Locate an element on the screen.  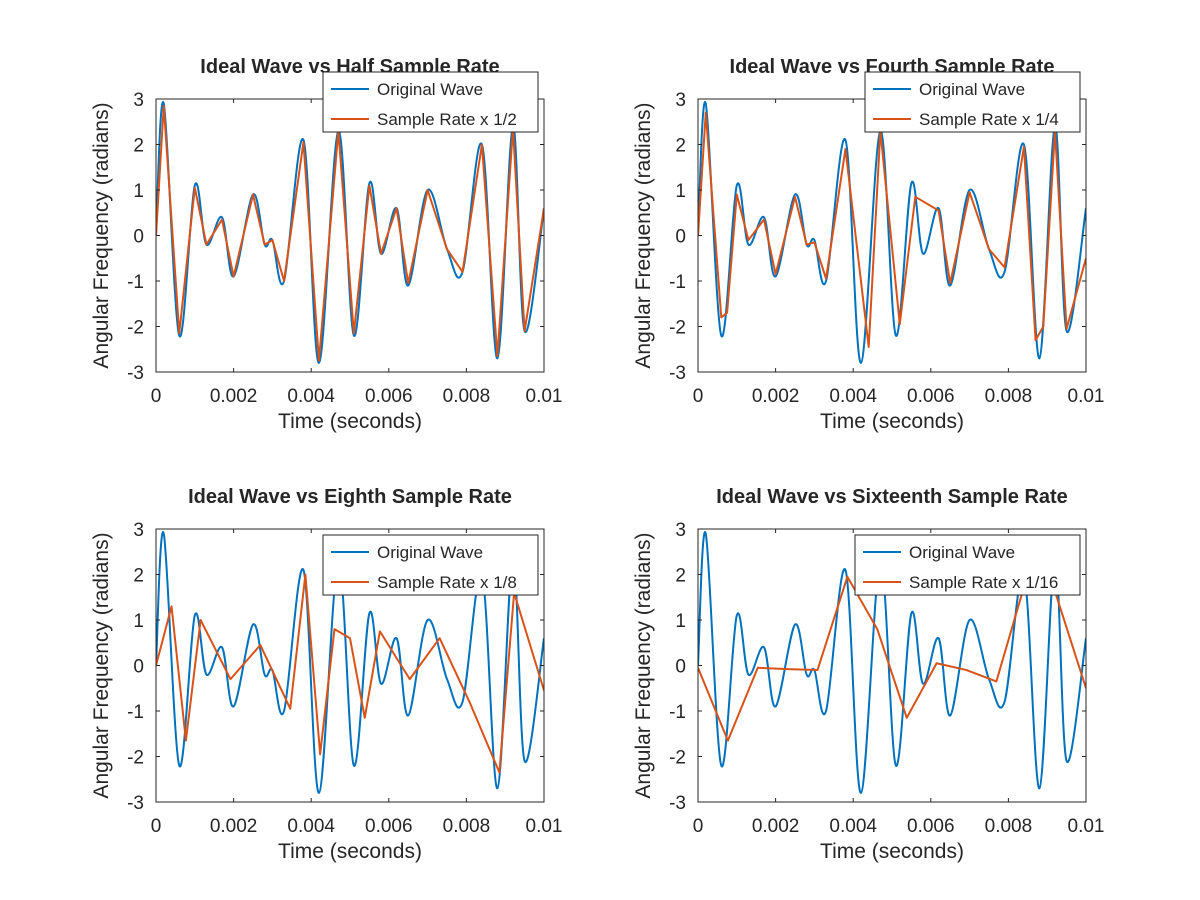
legend: Original Wave Sample Rate x 1/16 is located at coordinates (967, 565).